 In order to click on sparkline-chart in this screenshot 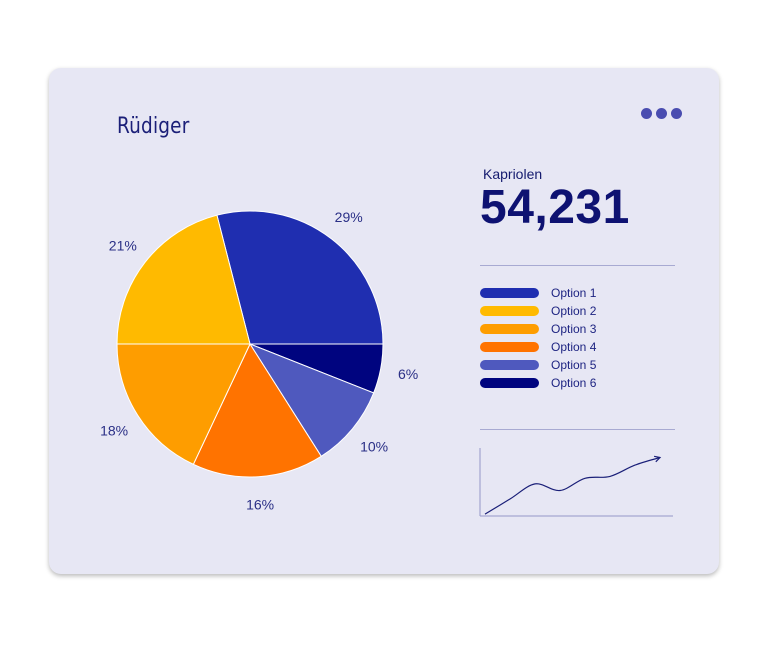, I will do `click(576, 482)`.